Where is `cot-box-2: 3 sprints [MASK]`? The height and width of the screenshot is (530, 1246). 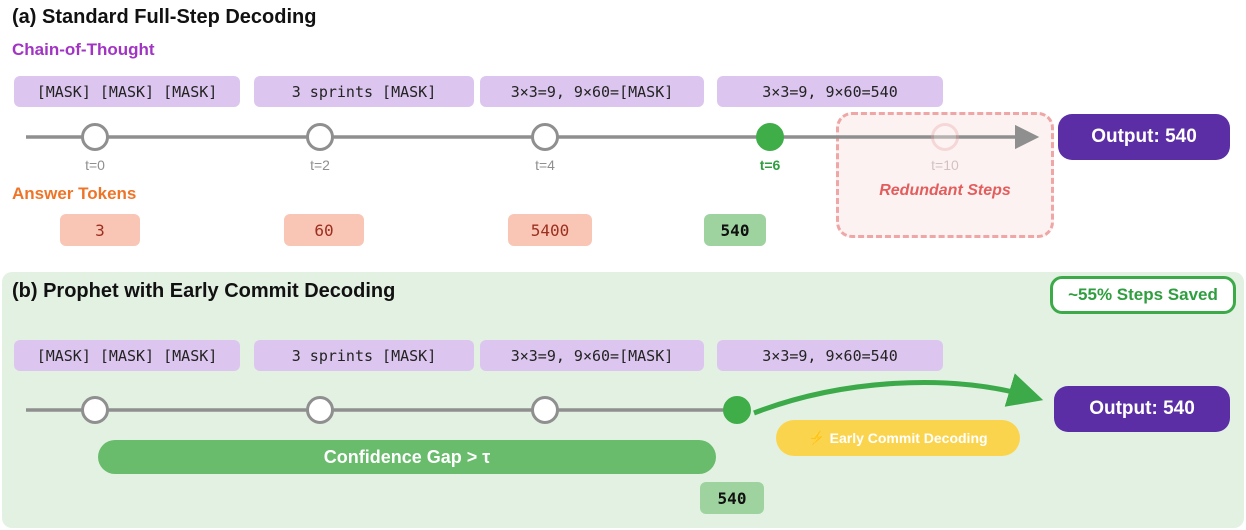
cot-box-2: 3 sprints [MASK] is located at coordinates (364, 91).